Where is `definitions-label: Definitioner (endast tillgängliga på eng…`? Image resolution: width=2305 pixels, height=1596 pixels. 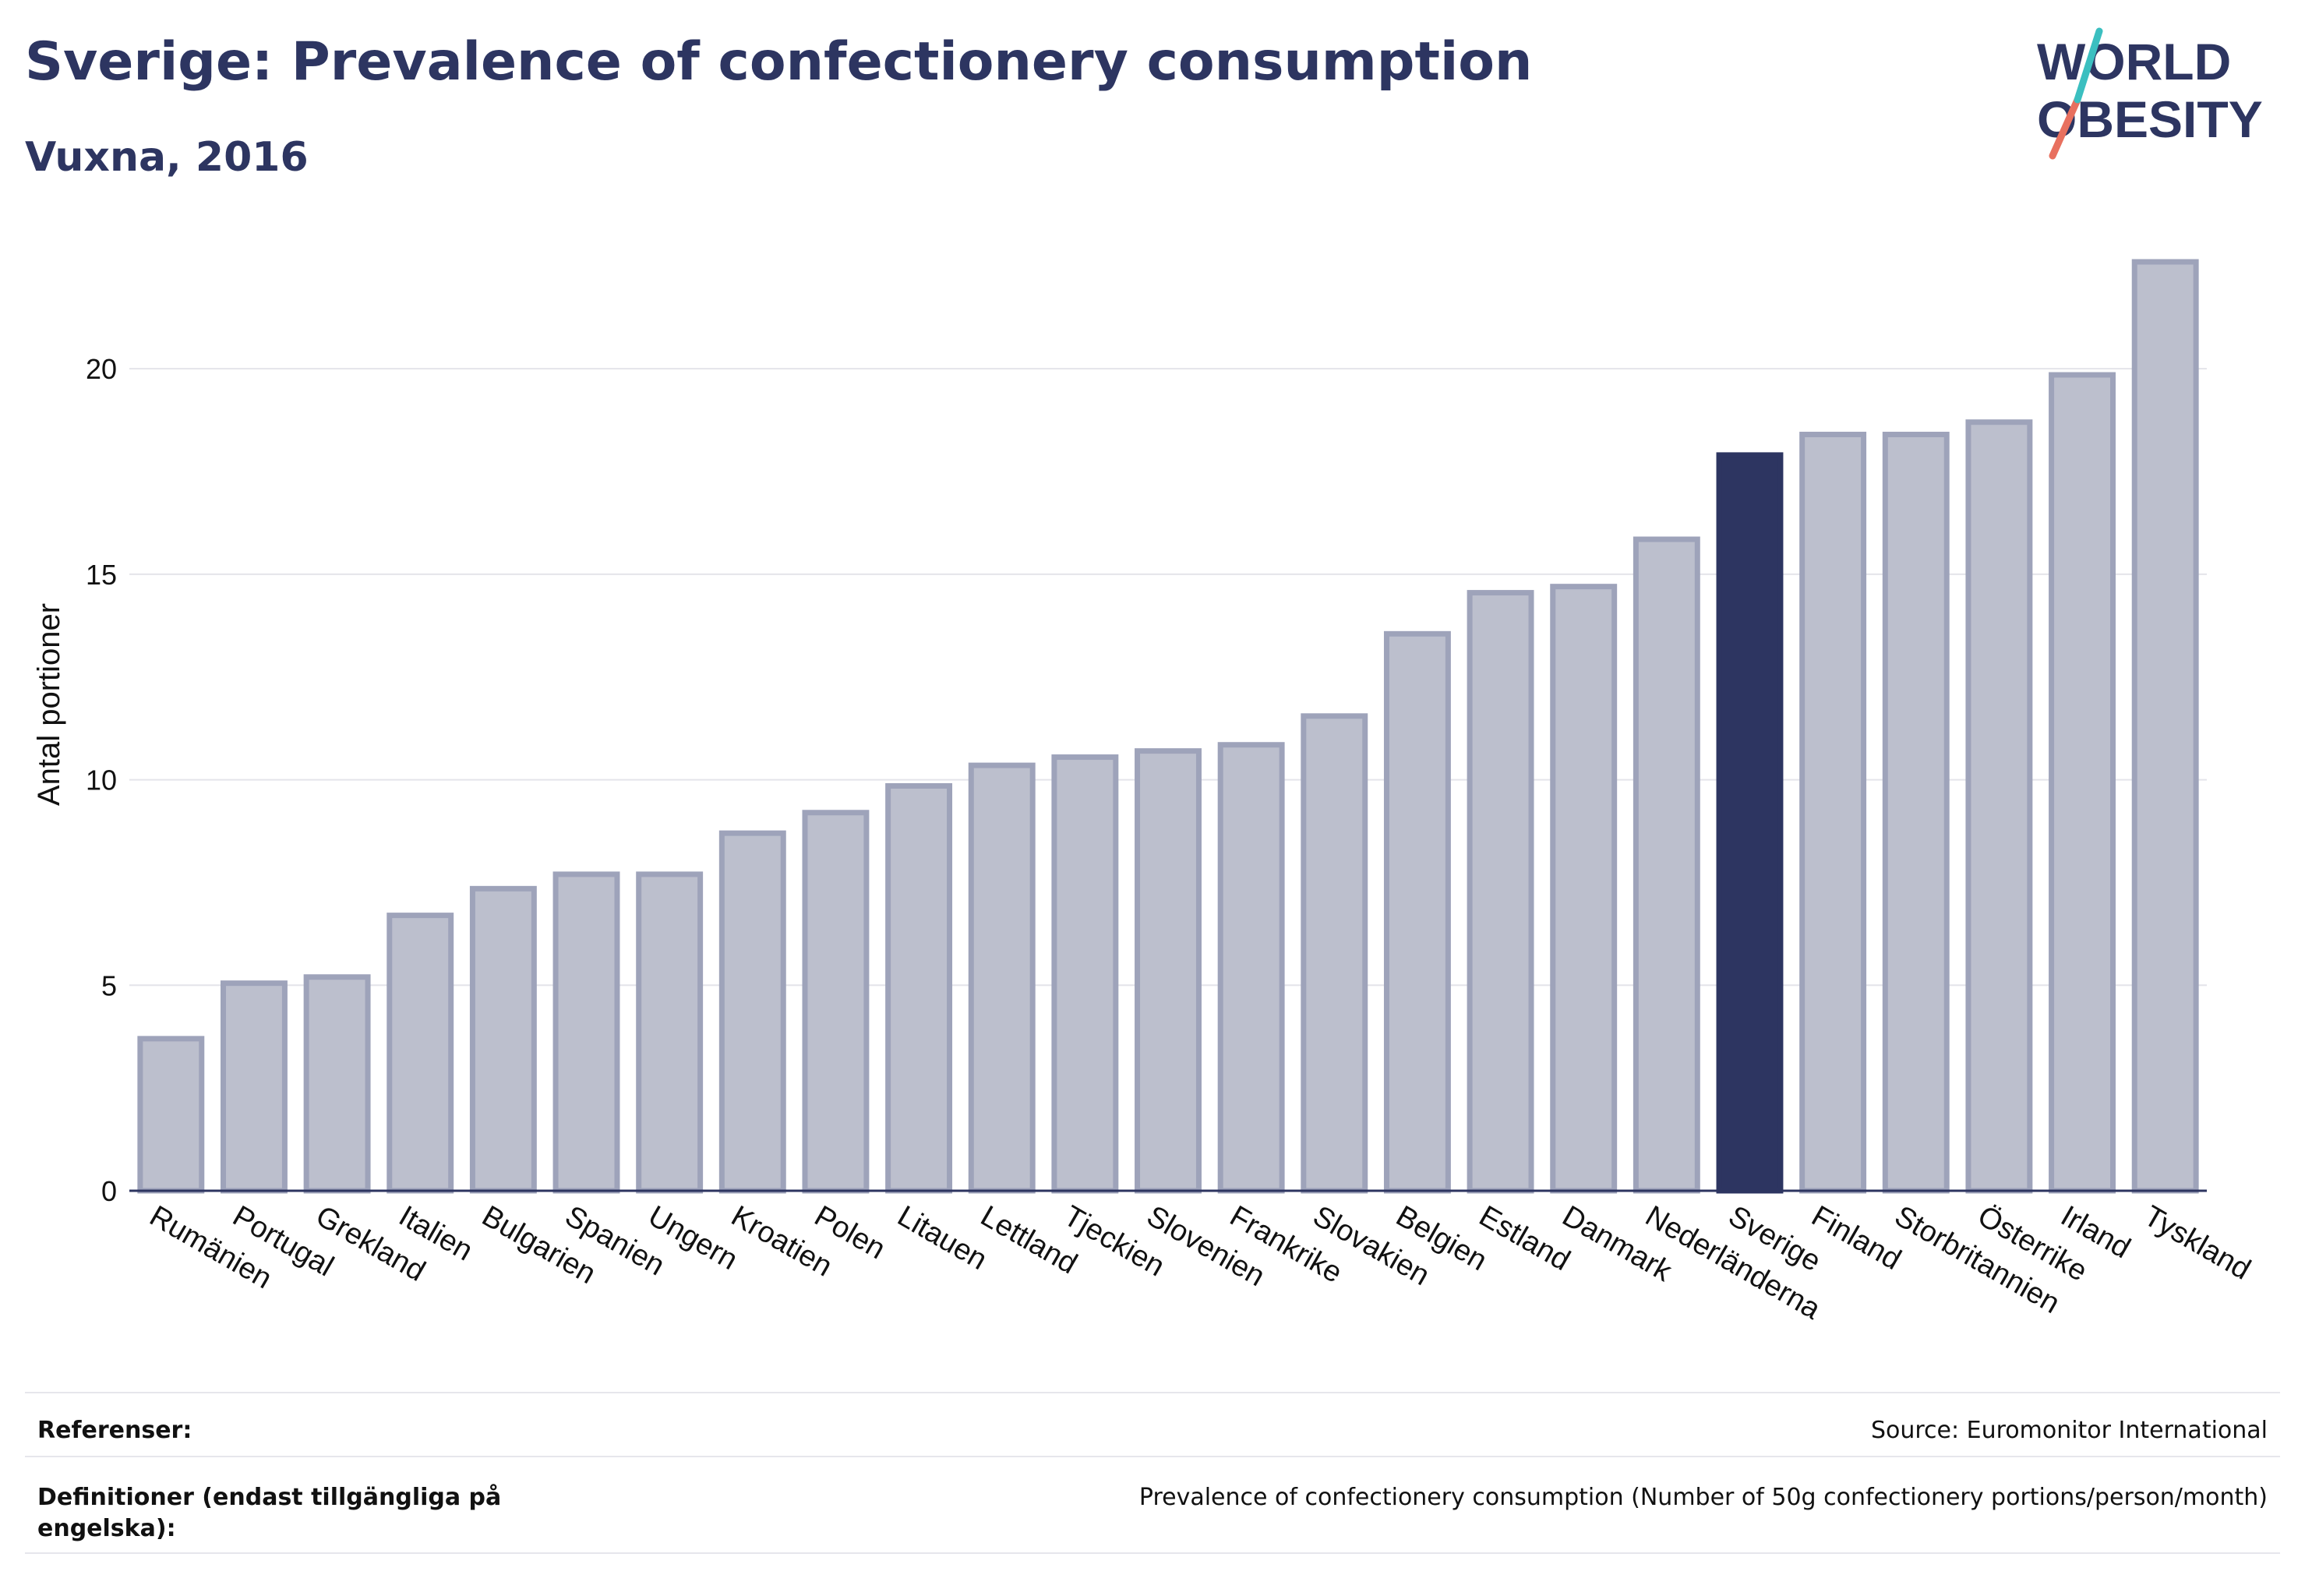
definitions-label: Definitioner (endast tillgängliga på eng… is located at coordinates (269, 1513).